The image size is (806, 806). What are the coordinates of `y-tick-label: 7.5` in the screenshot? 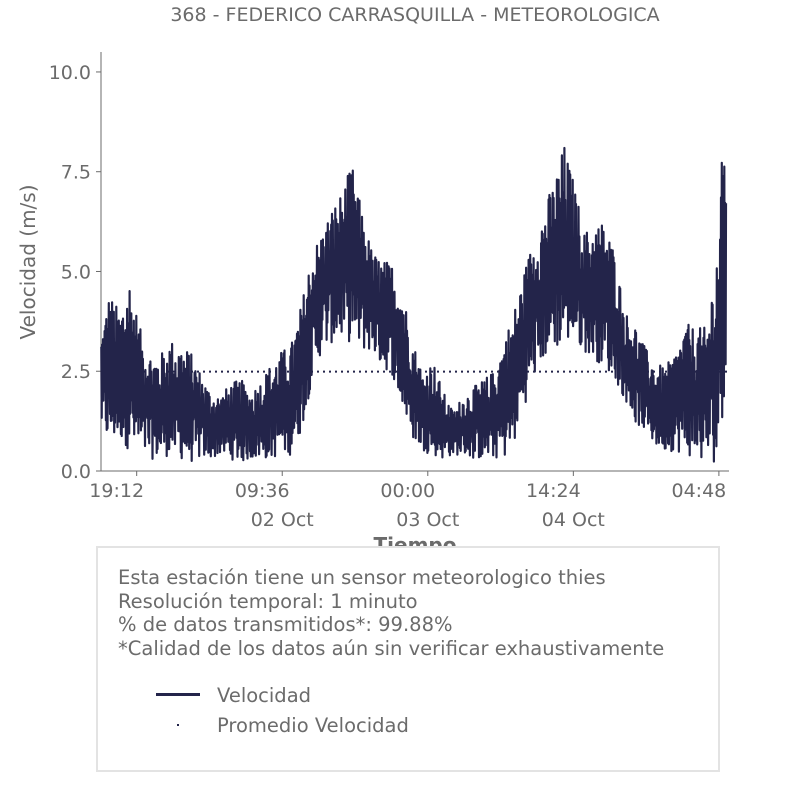 It's located at (76, 173).